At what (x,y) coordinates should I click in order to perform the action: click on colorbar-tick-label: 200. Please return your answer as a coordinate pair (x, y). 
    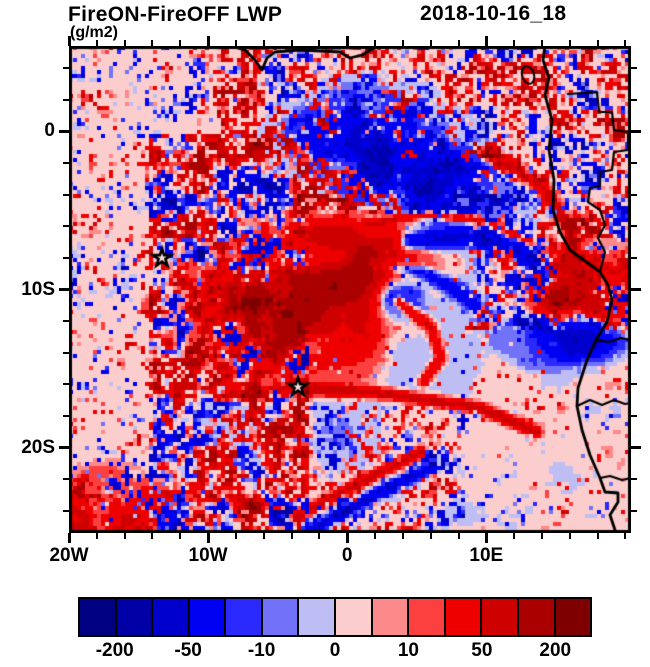
    Looking at the image, I should click on (555, 650).